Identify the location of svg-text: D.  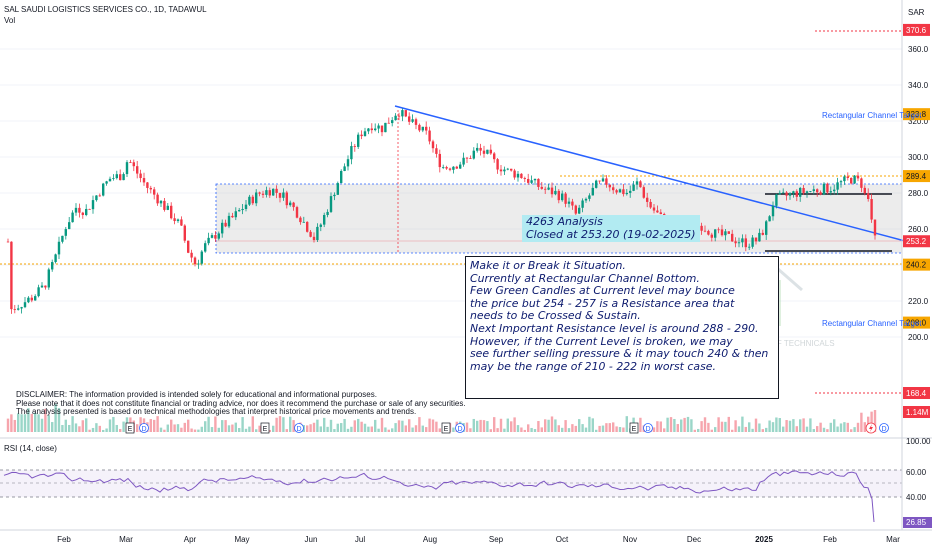
(459, 429).